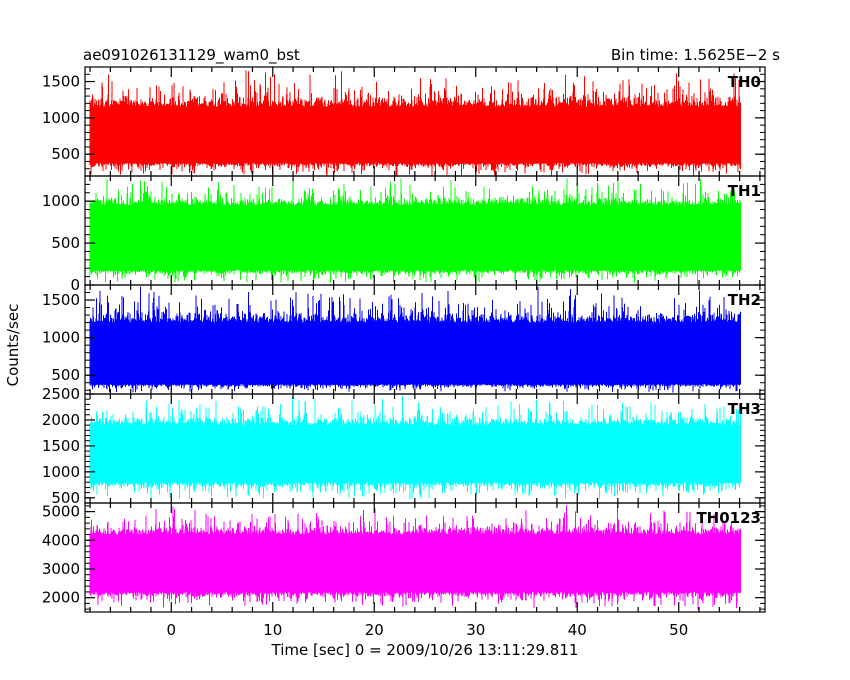 The image size is (850, 680). Describe the element at coordinates (475, 630) in the screenshot. I see `x-tick-label: 30` at that location.